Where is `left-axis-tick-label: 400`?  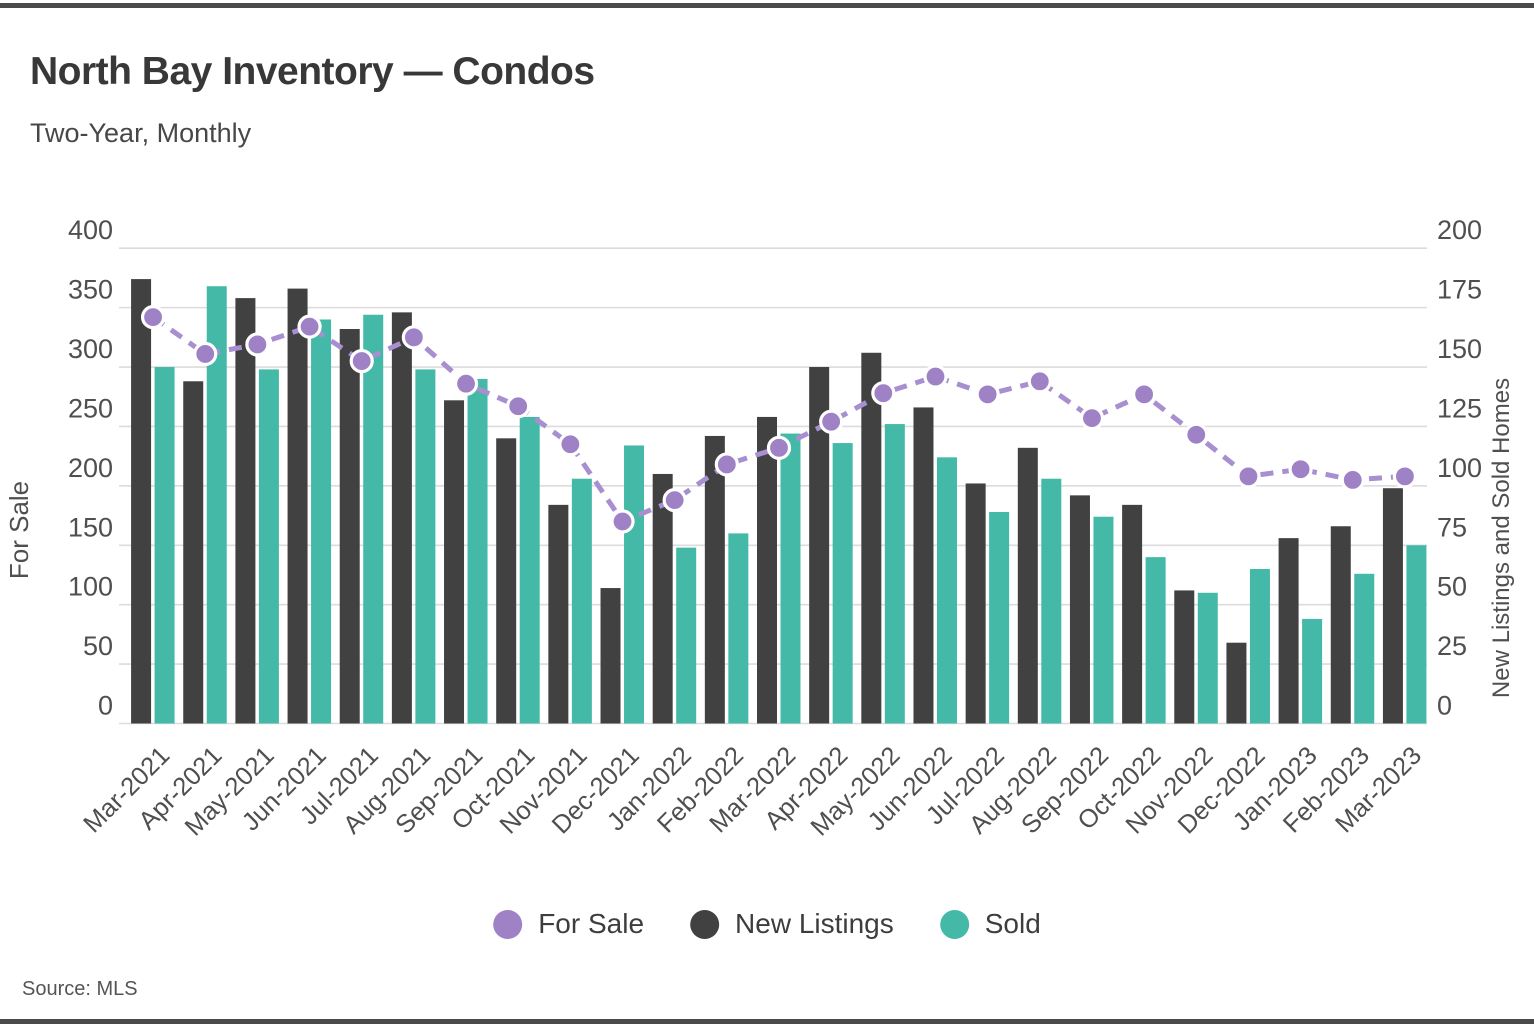 left-axis-tick-label: 400 is located at coordinates (90, 230).